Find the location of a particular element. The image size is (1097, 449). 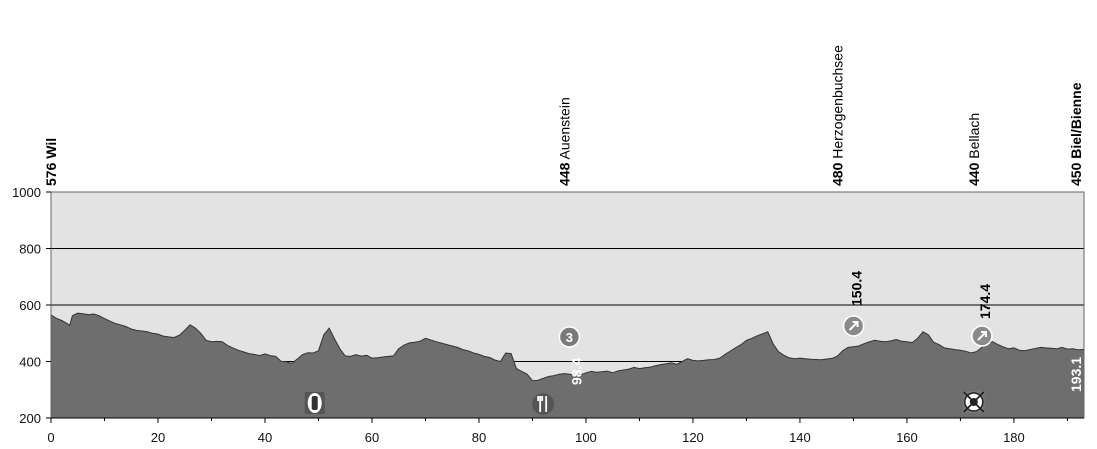

km-label: 98.4 is located at coordinates (576, 371).